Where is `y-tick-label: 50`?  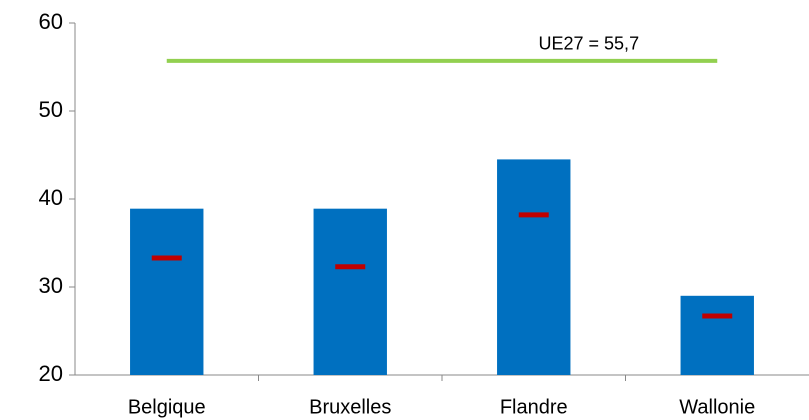
y-tick-label: 50 is located at coordinates (51, 109).